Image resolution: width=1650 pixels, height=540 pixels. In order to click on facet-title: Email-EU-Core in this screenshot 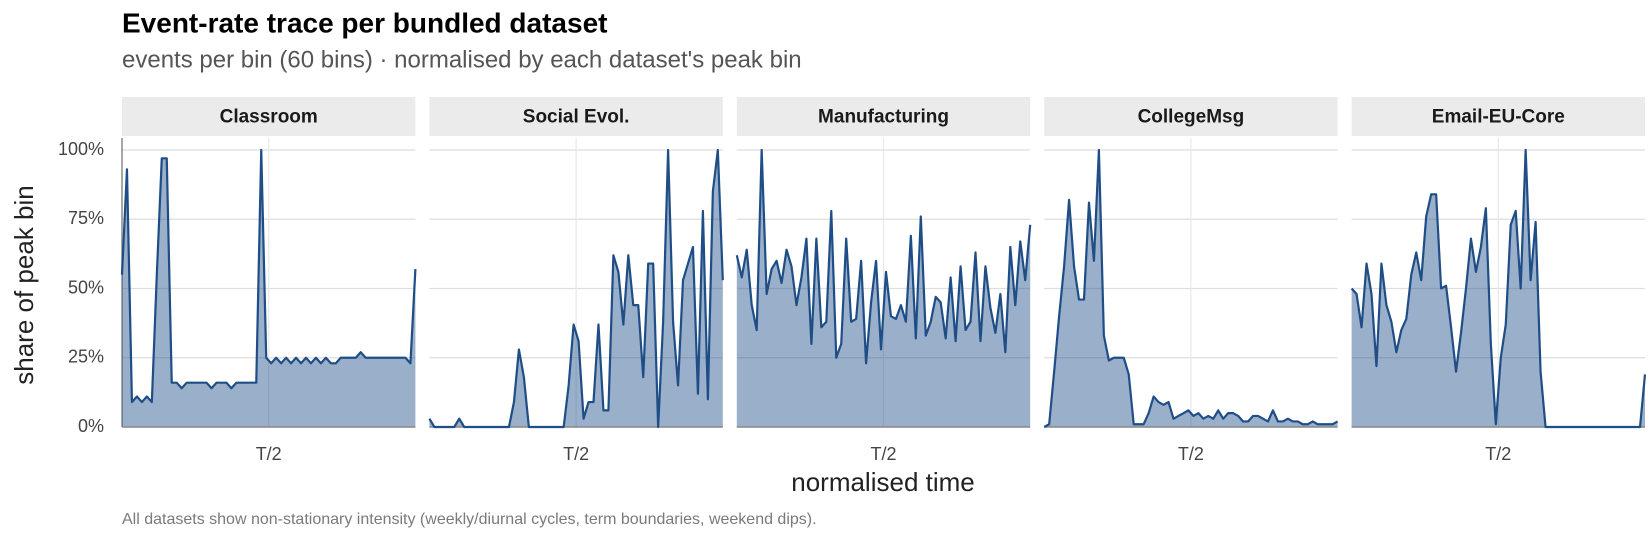, I will do `click(1498, 117)`.